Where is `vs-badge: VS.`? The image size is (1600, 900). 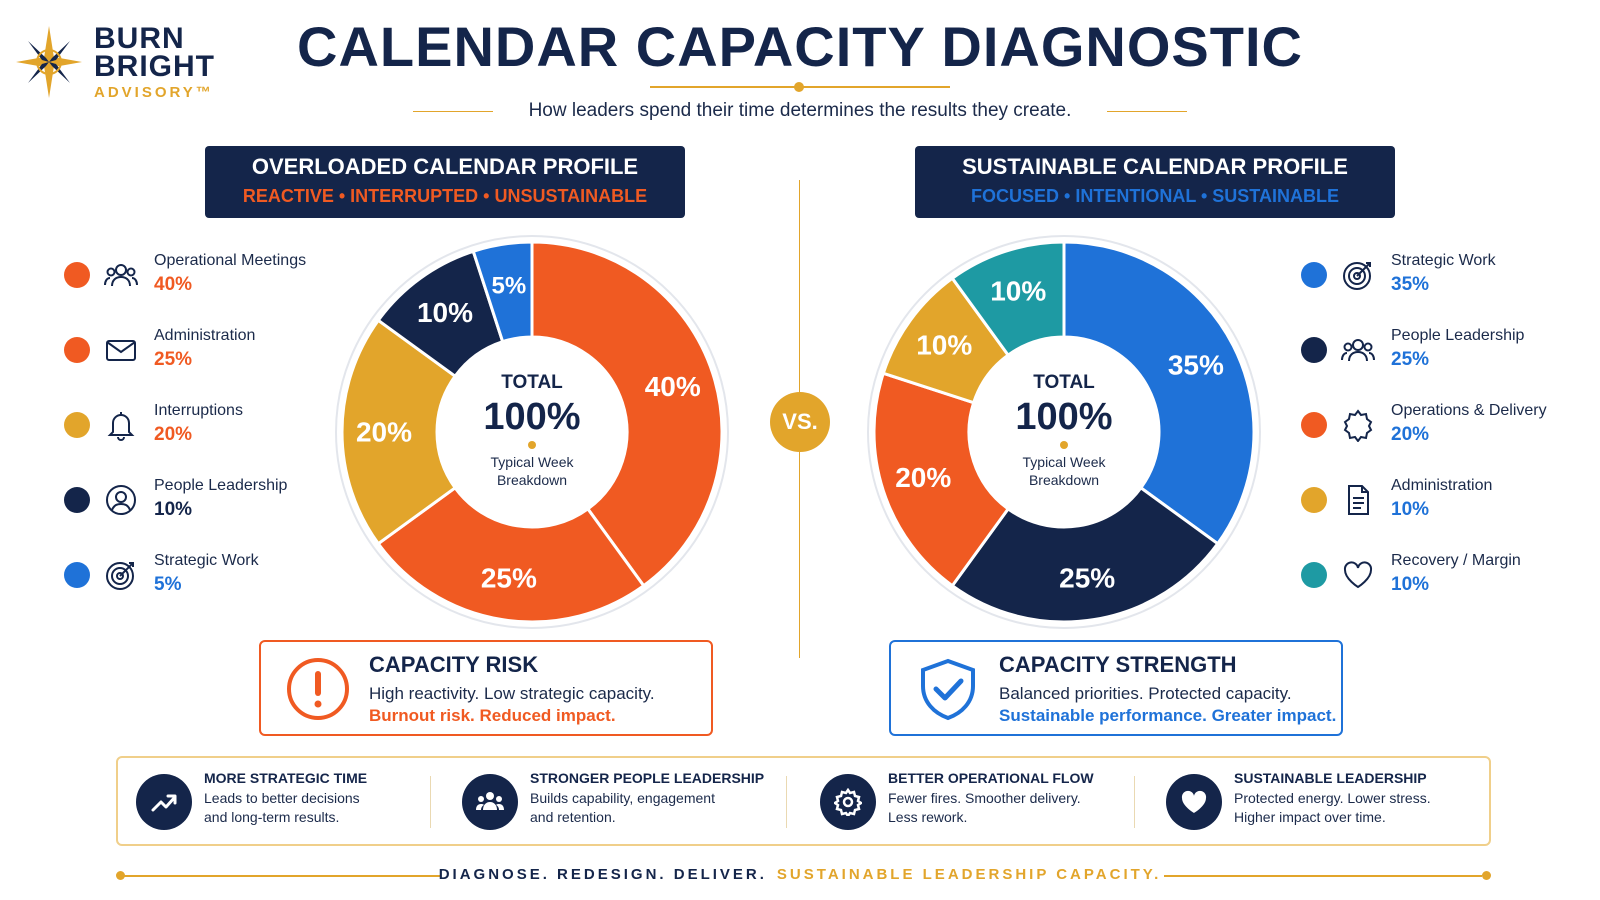
vs-badge: VS. is located at coordinates (800, 422).